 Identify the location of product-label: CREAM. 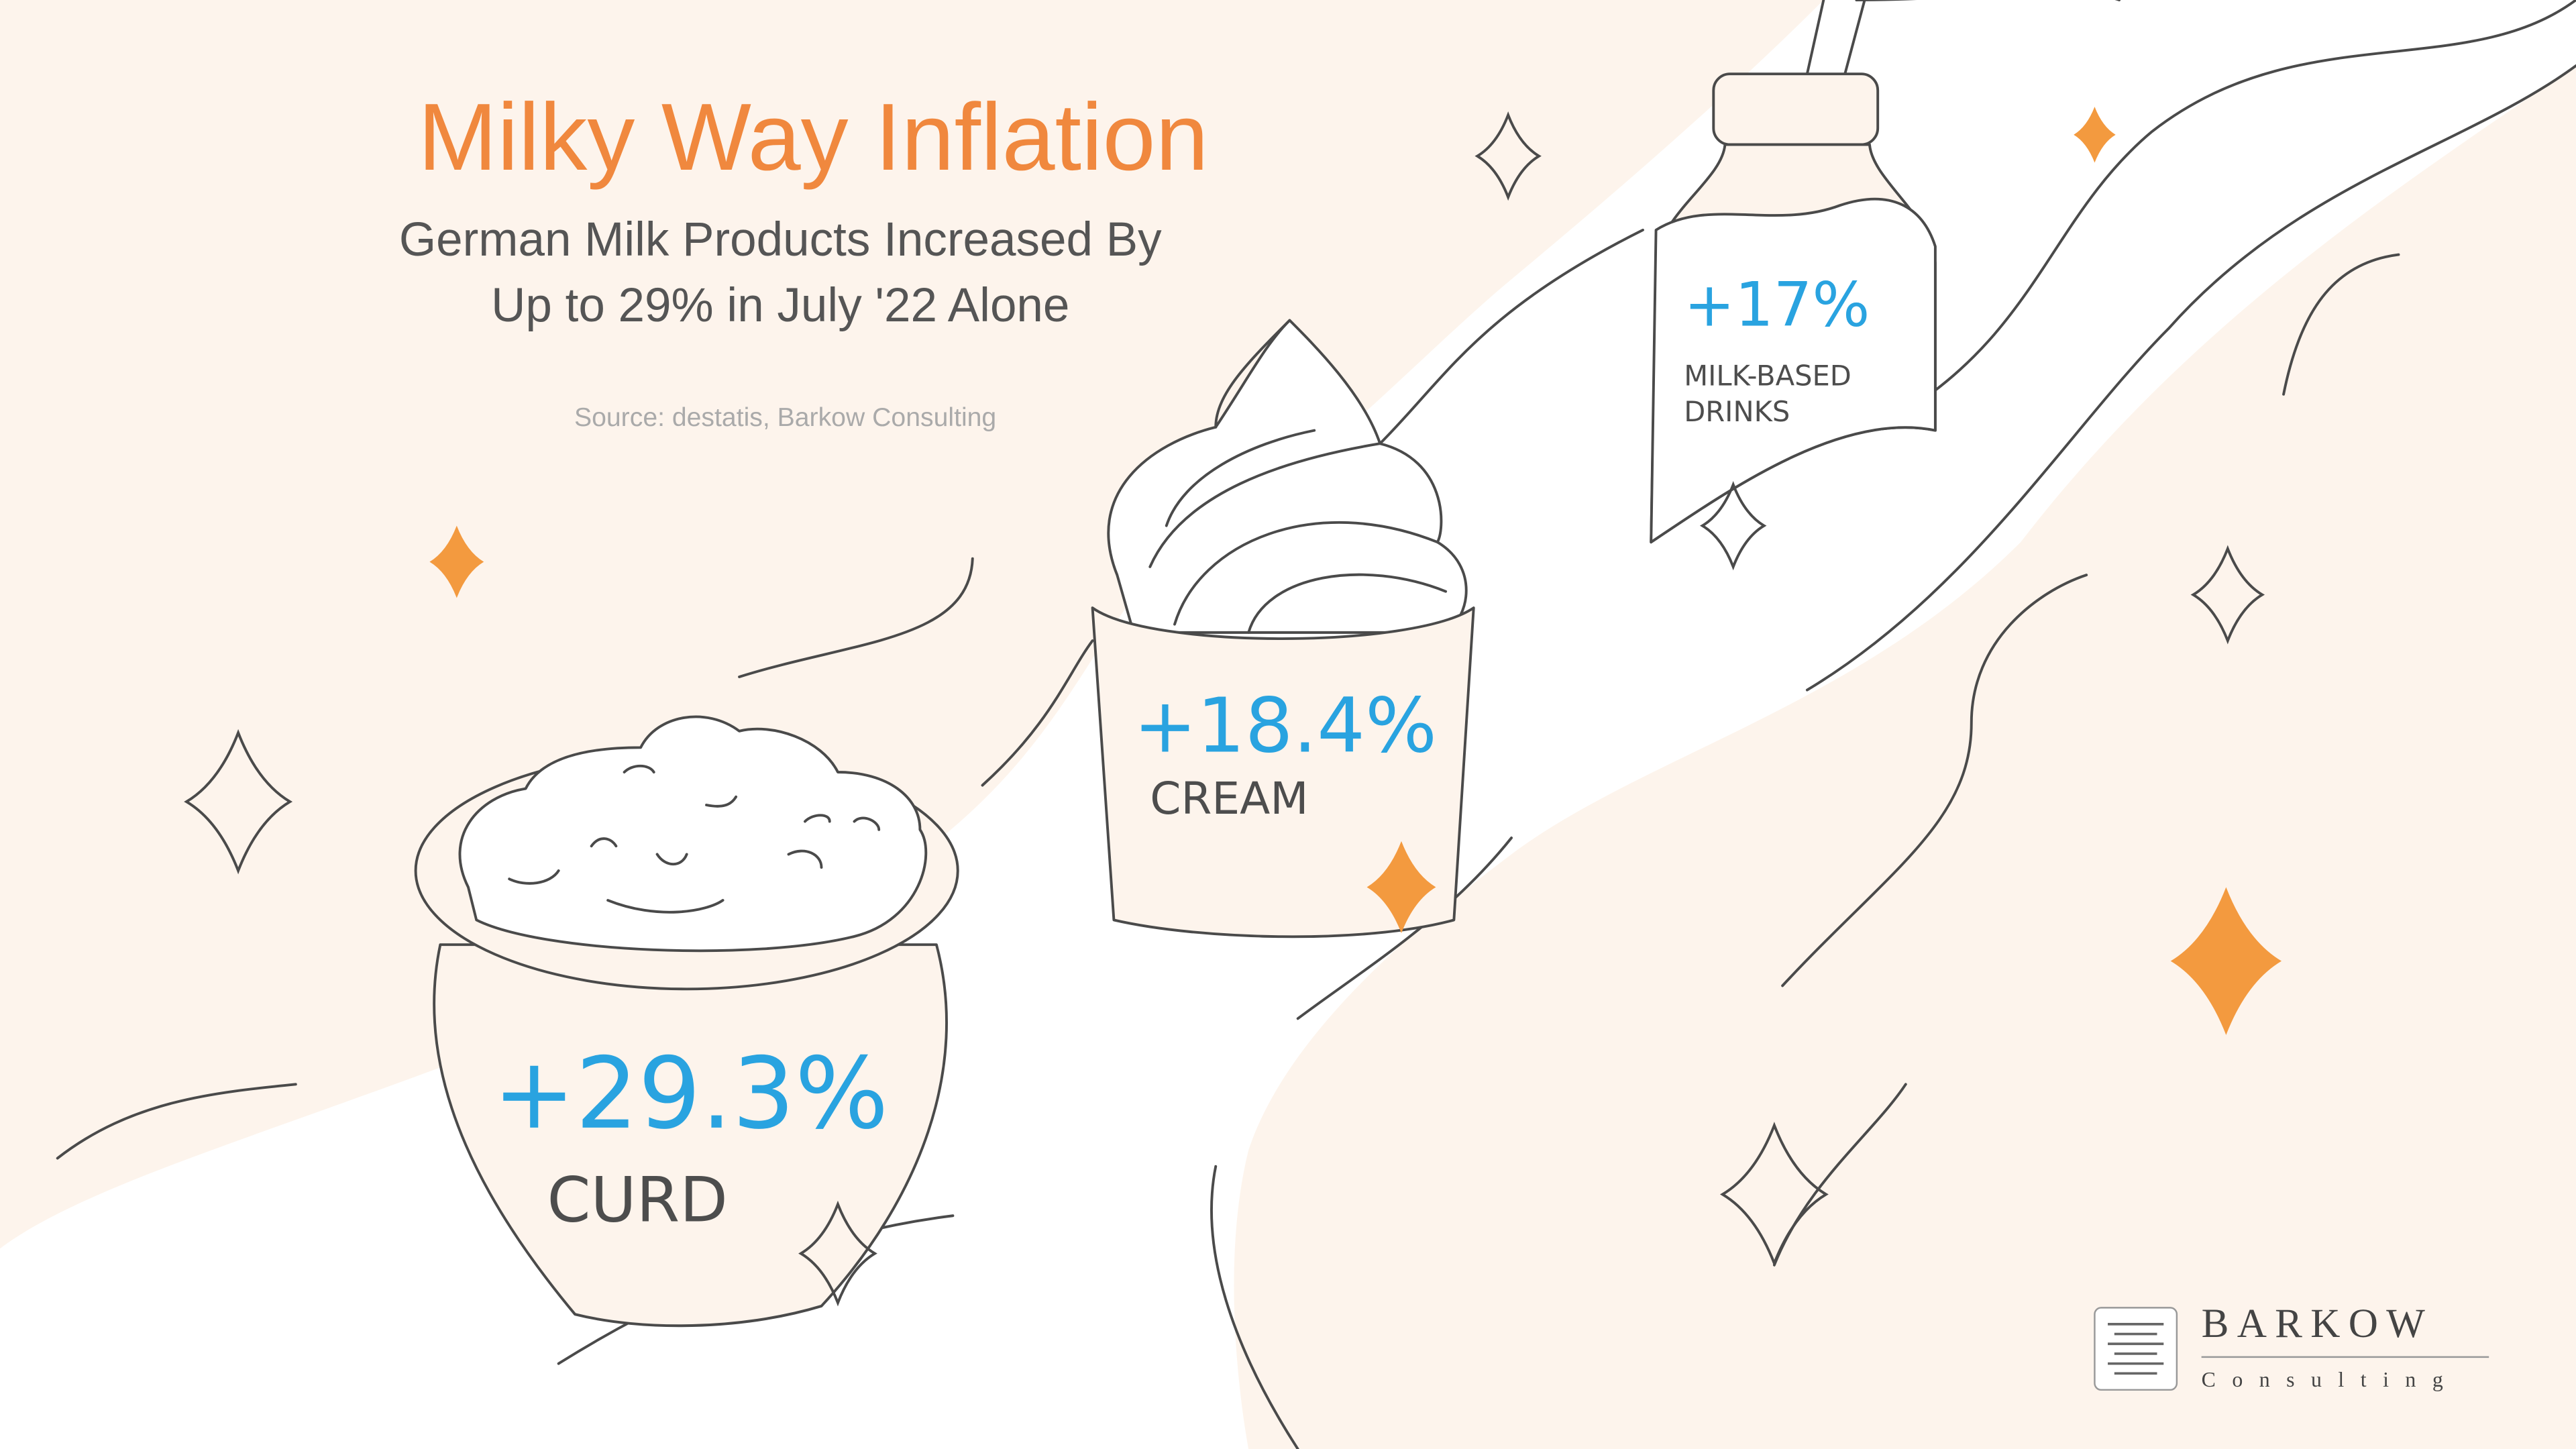
(1229, 798).